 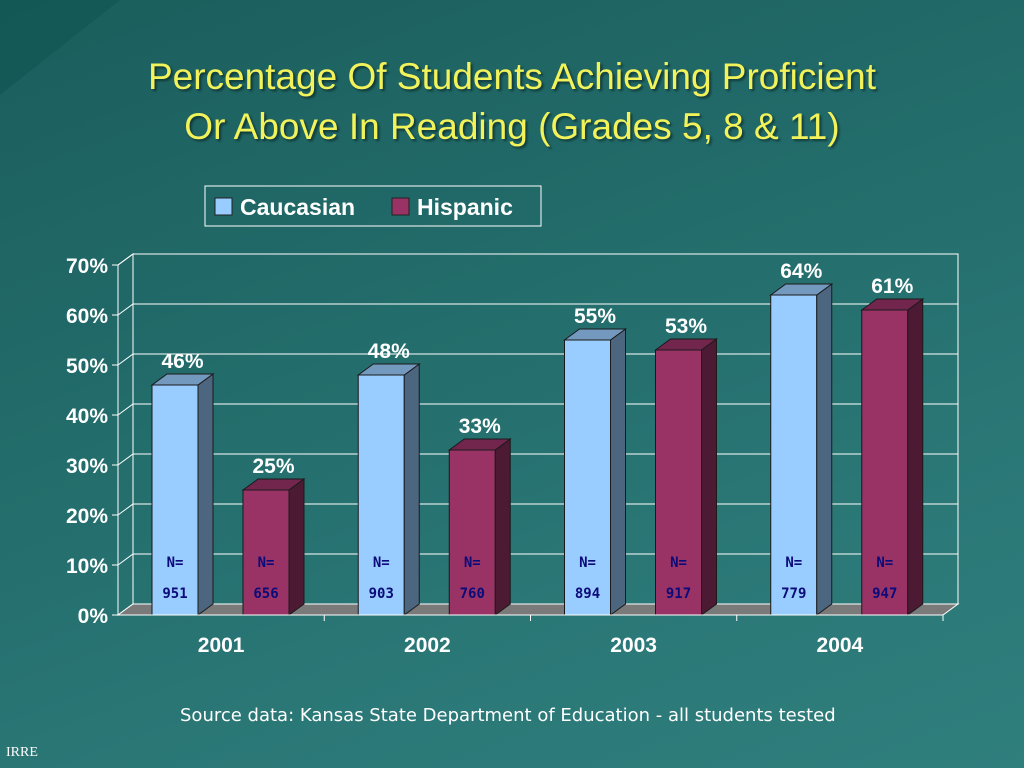 I want to click on legend-box, so click(x=373, y=206).